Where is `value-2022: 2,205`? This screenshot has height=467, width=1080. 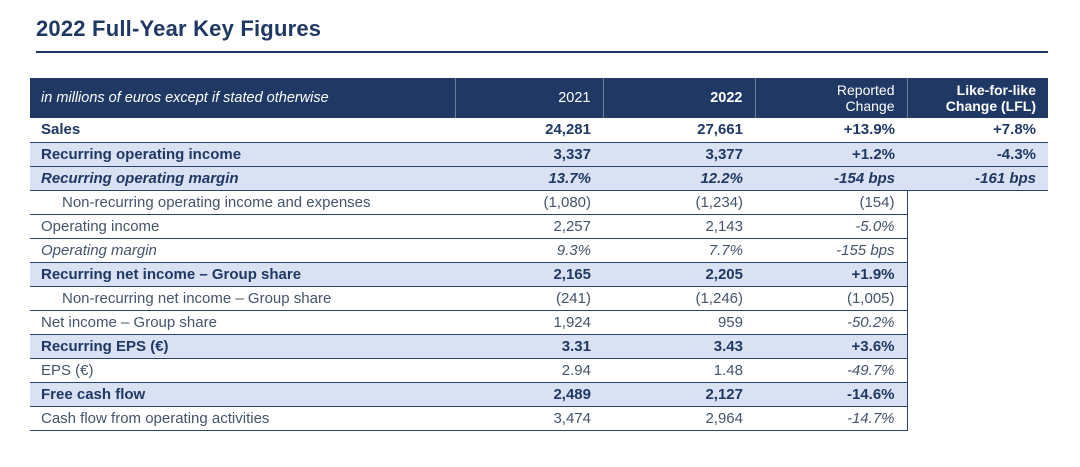 value-2022: 2,205 is located at coordinates (679, 274).